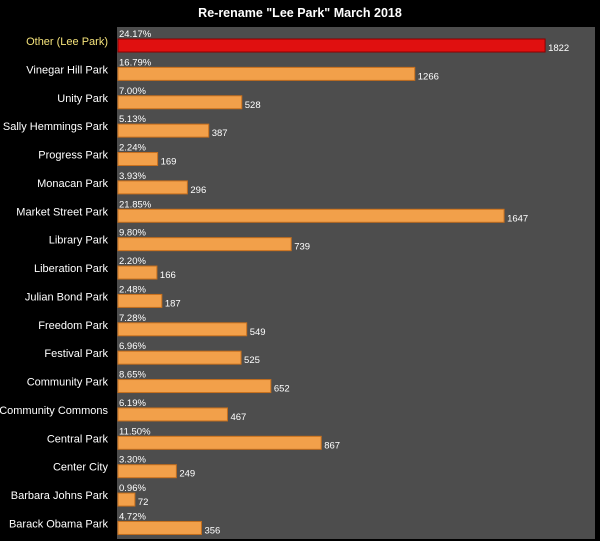 The image size is (600, 541). I want to click on chart-title: Re-rename "Lee Park" March 2018, so click(300, 13).